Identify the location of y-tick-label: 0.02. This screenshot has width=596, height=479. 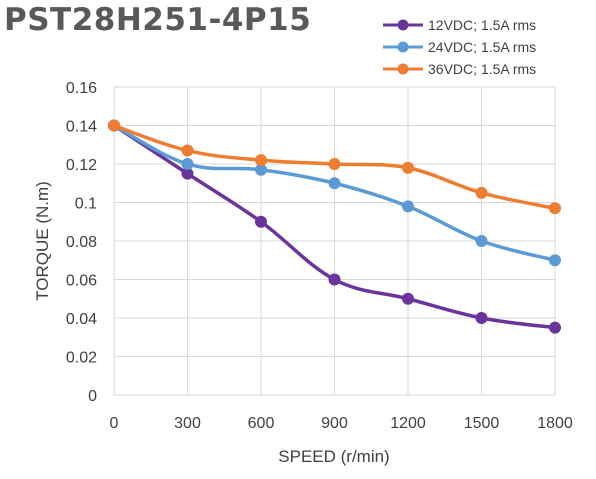
(81, 358).